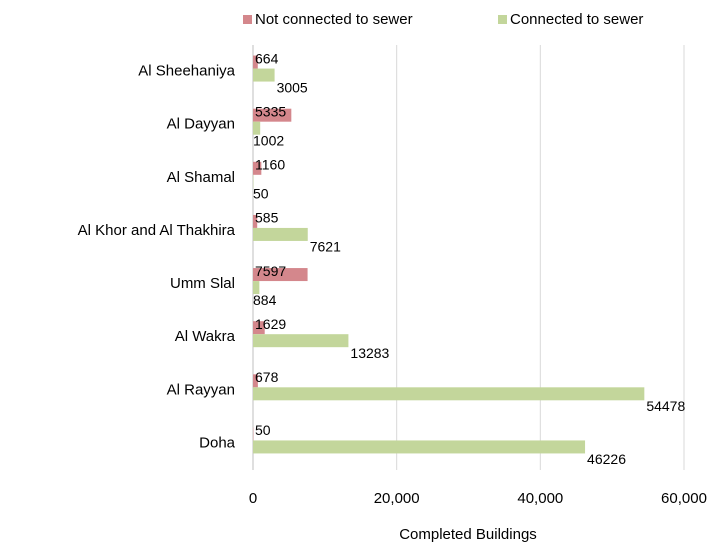 This screenshot has width=715, height=551. Describe the element at coordinates (270, 324) in the screenshot. I see `data-label: 1629` at that location.